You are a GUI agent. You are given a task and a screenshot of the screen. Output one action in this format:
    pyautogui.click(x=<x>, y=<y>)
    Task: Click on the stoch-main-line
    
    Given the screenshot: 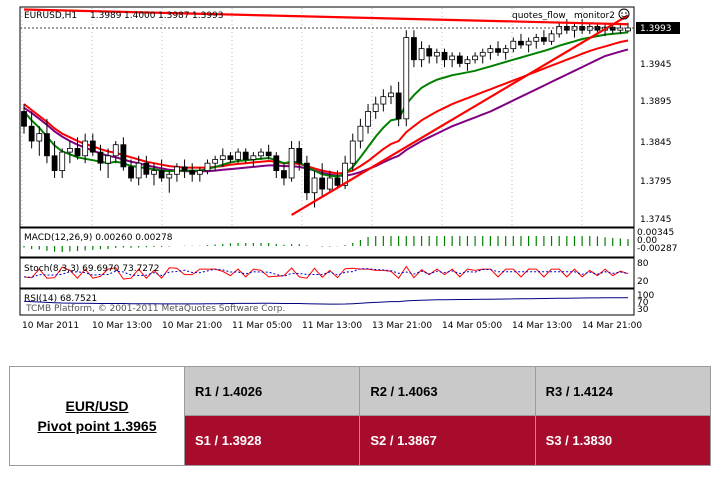 What is the action you would take?
    pyautogui.click(x=326, y=272)
    